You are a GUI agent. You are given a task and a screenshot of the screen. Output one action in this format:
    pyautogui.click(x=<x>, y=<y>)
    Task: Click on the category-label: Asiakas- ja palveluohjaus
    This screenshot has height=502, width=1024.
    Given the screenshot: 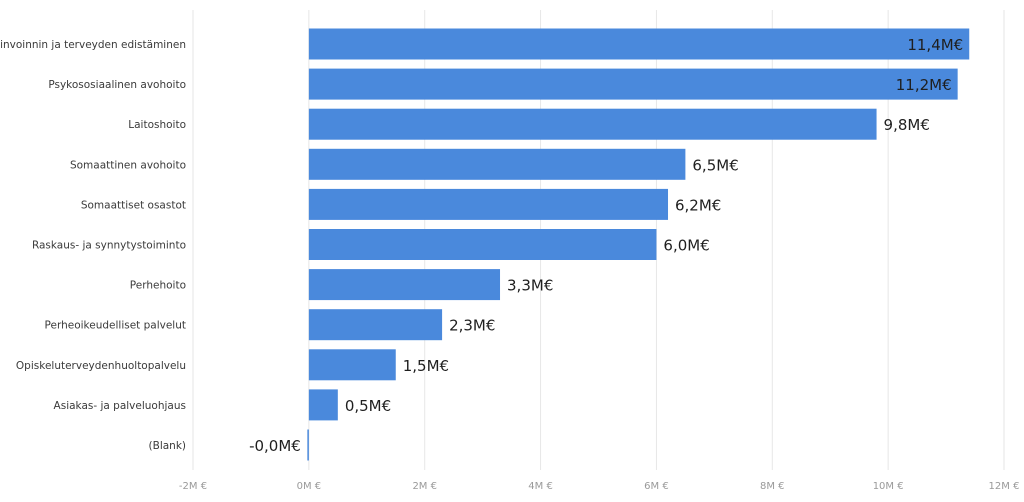 What is the action you would take?
    pyautogui.click(x=120, y=406)
    